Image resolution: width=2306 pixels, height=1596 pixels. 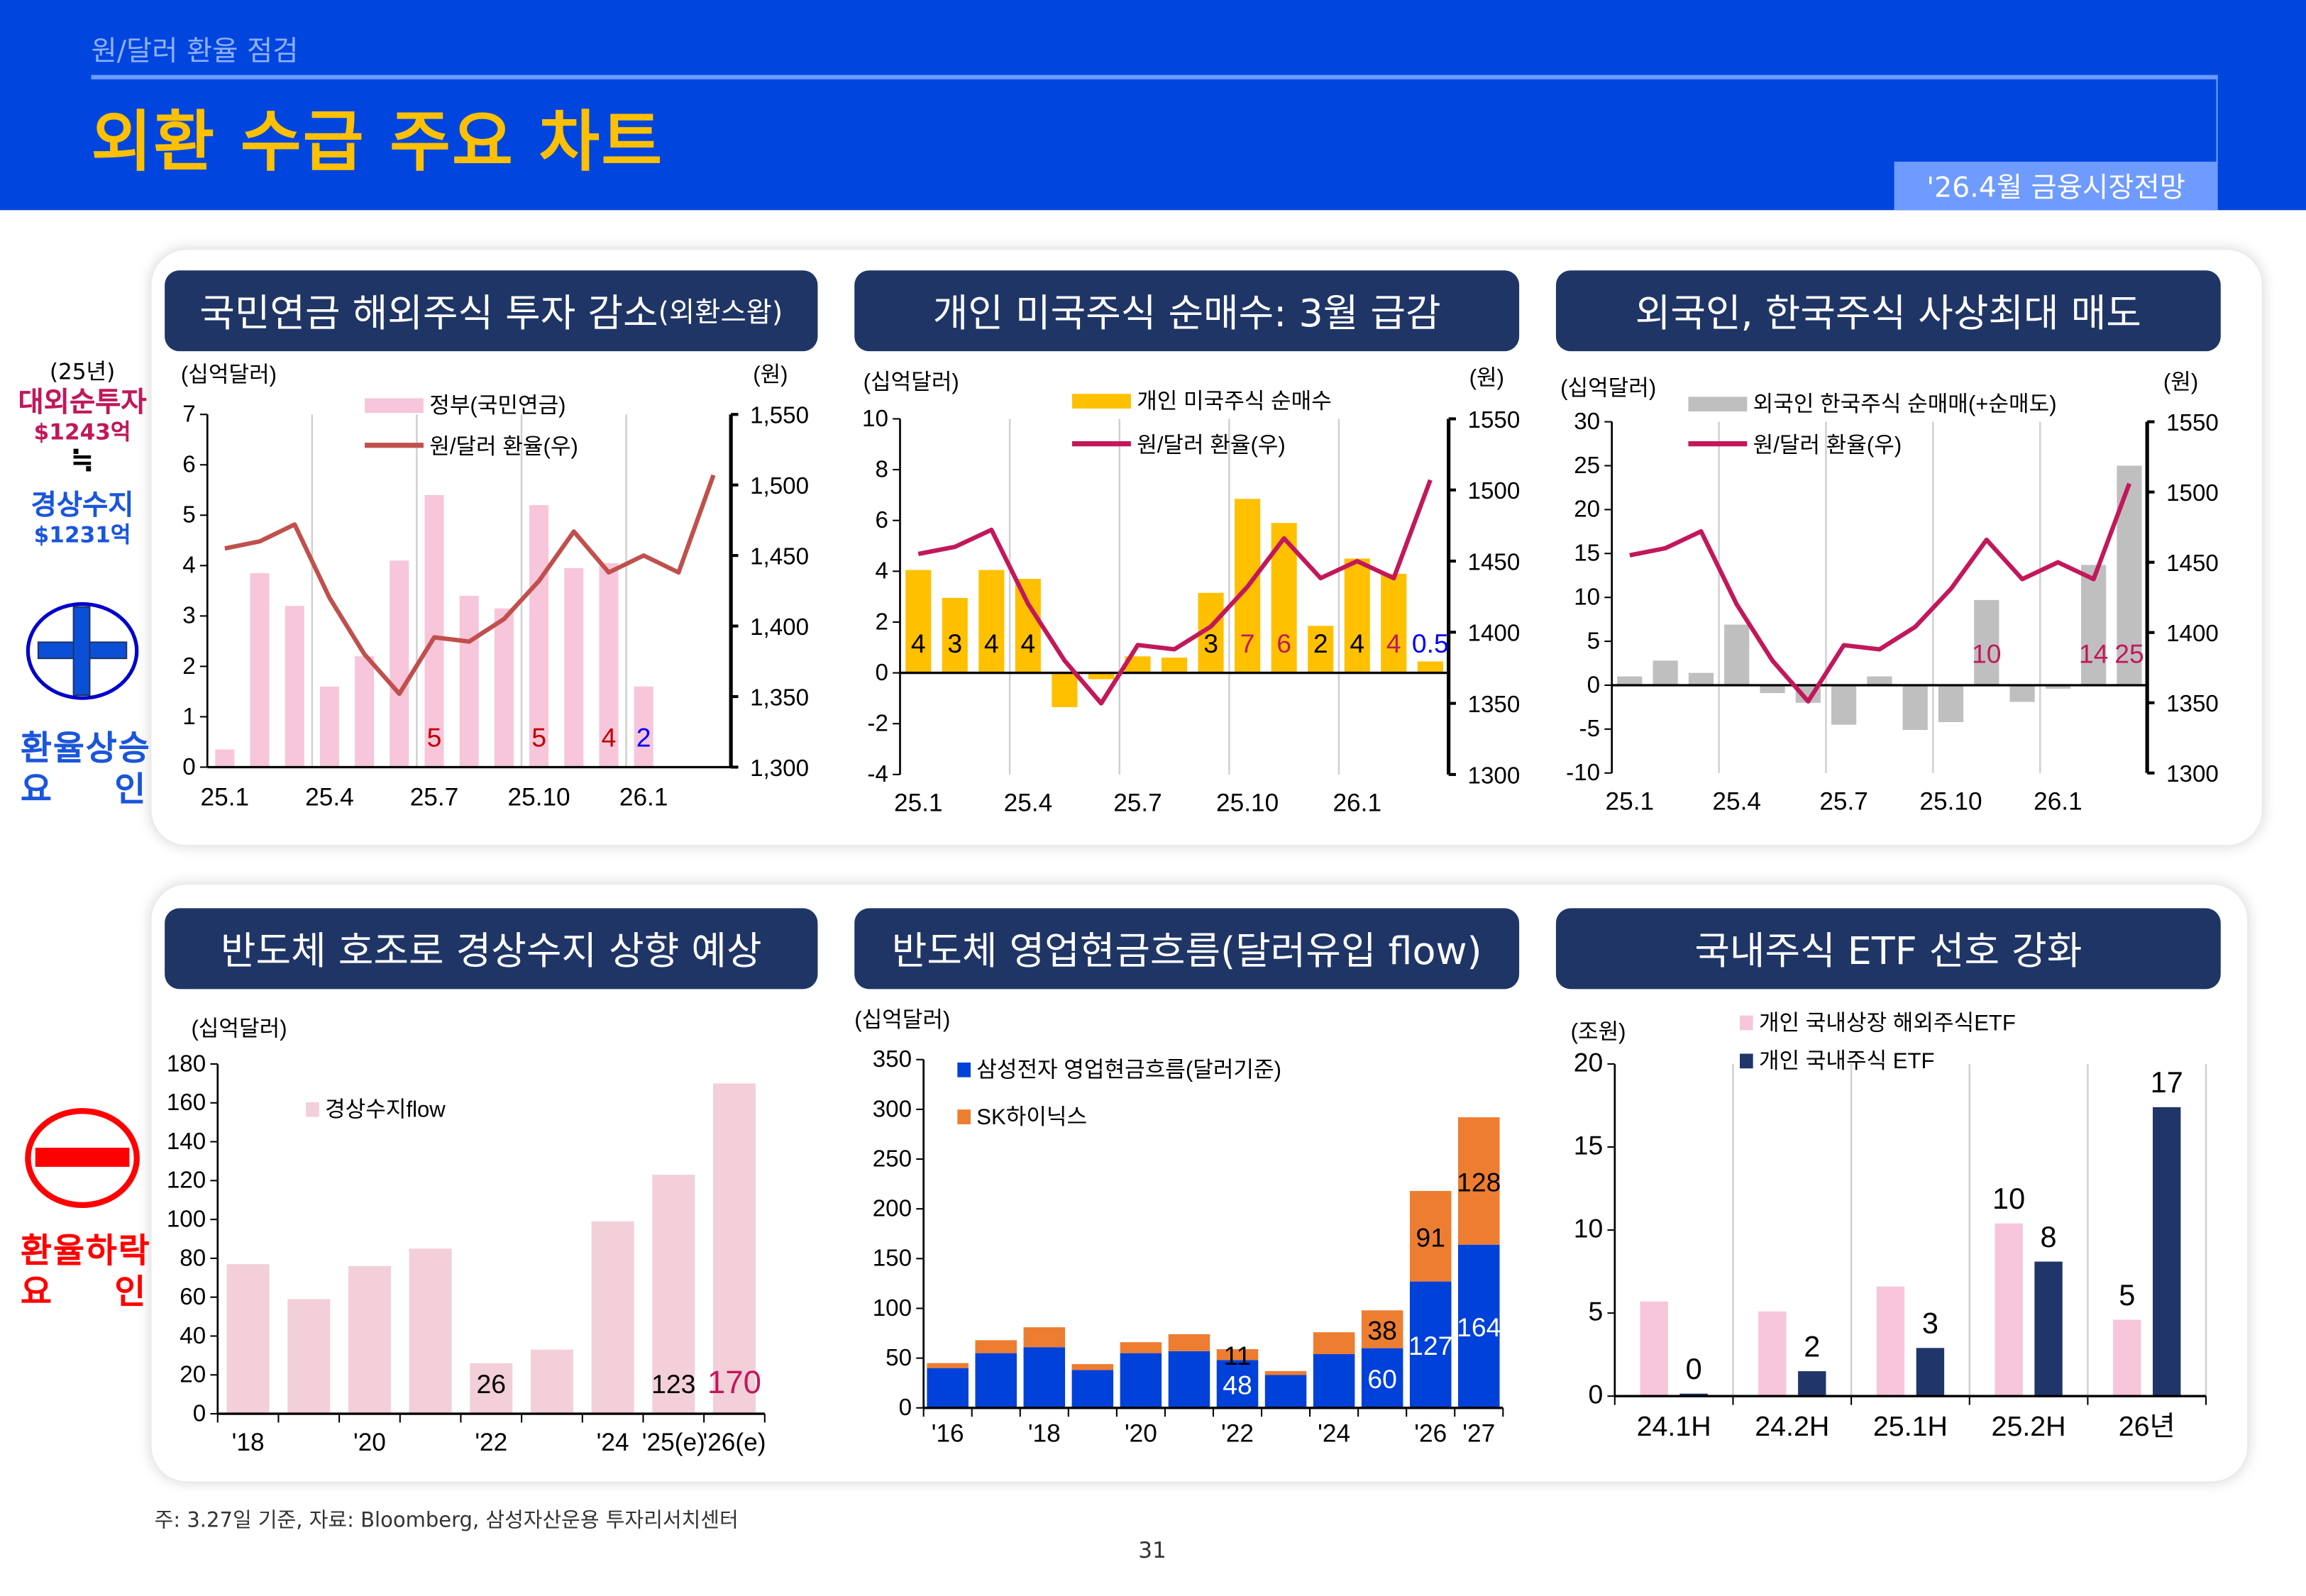 I want to click on data-label: 38, so click(x=1382, y=1330).